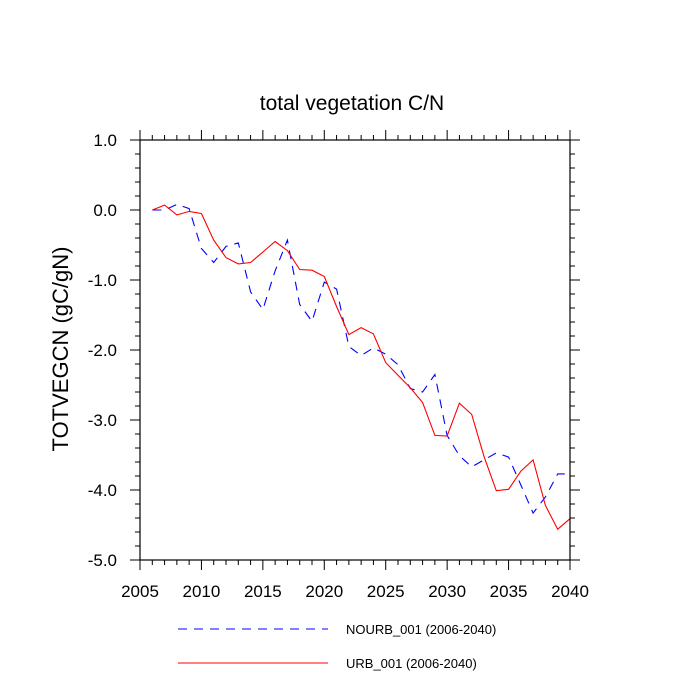 Image resolution: width=700 pixels, height=700 pixels. I want to click on chart-title: total vegetation C/N, so click(352, 103).